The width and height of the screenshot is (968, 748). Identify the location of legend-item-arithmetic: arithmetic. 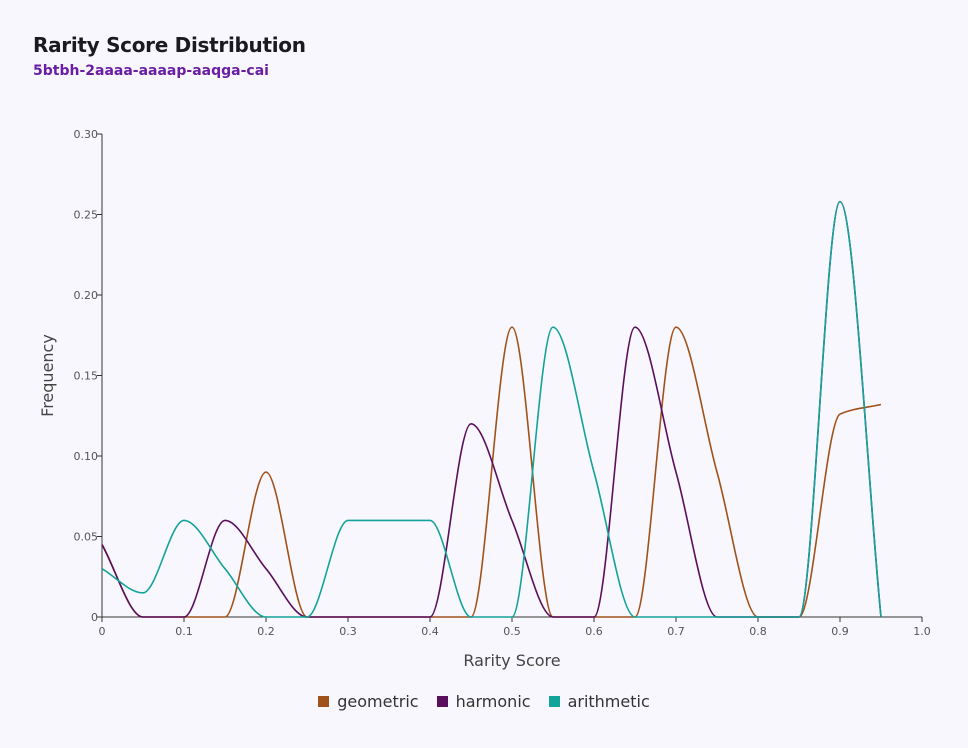
(599, 701).